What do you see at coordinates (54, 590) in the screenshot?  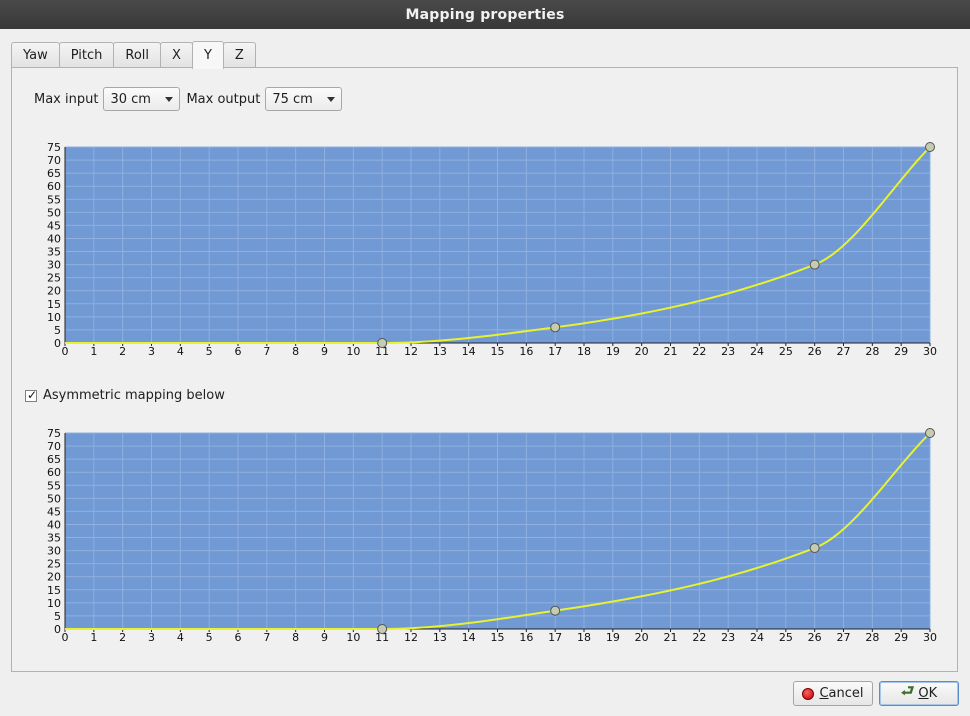 I see `y-tick-label: 15` at bounding box center [54, 590].